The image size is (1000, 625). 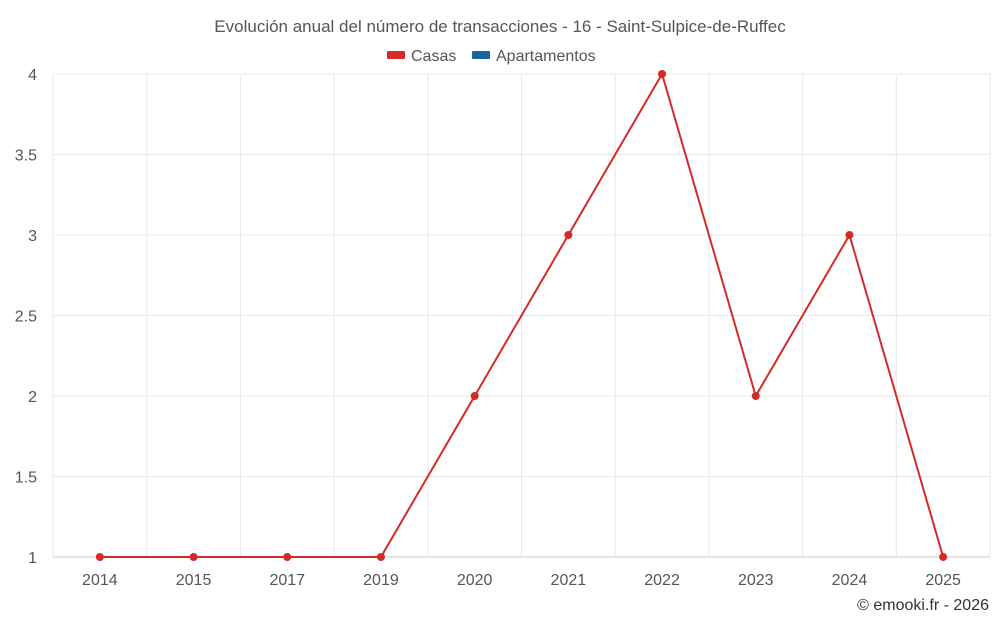 What do you see at coordinates (32, 75) in the screenshot?
I see `y-tick-label: 4` at bounding box center [32, 75].